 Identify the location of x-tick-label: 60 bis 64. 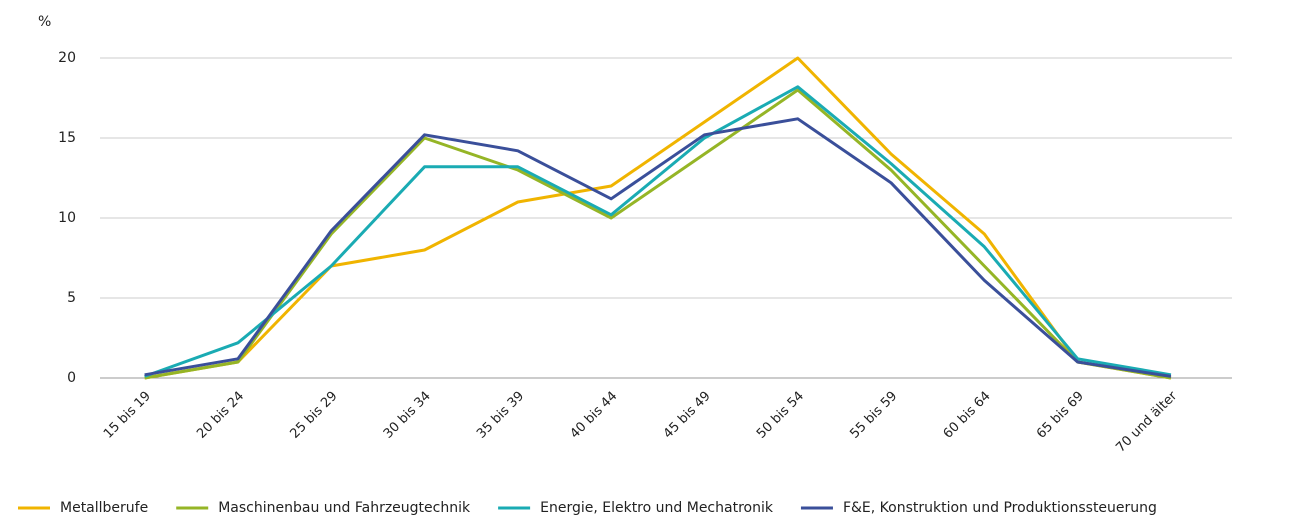
(967, 415).